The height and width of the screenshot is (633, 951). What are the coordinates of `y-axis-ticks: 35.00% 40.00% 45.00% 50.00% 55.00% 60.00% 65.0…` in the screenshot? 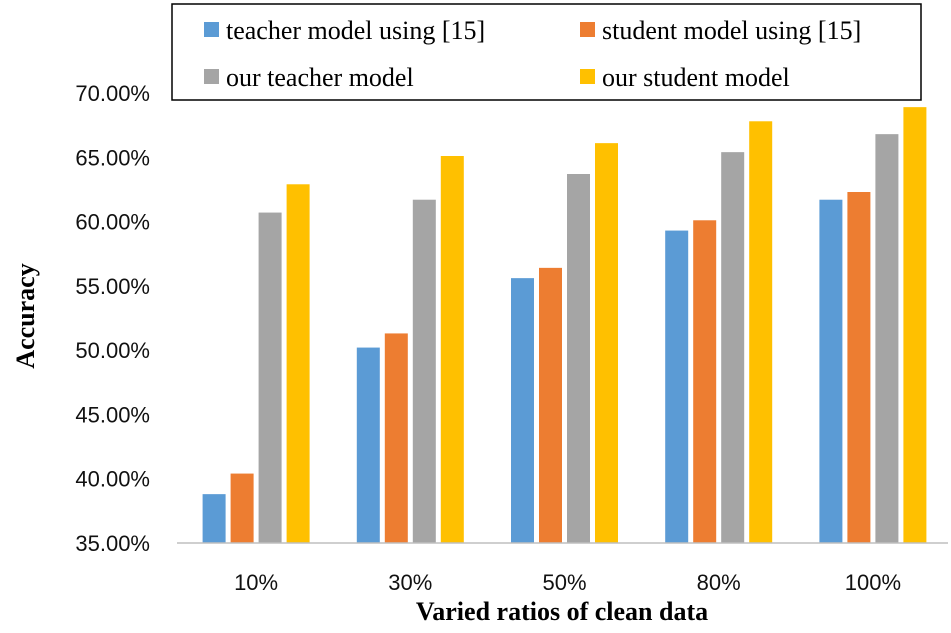 It's located at (112, 318).